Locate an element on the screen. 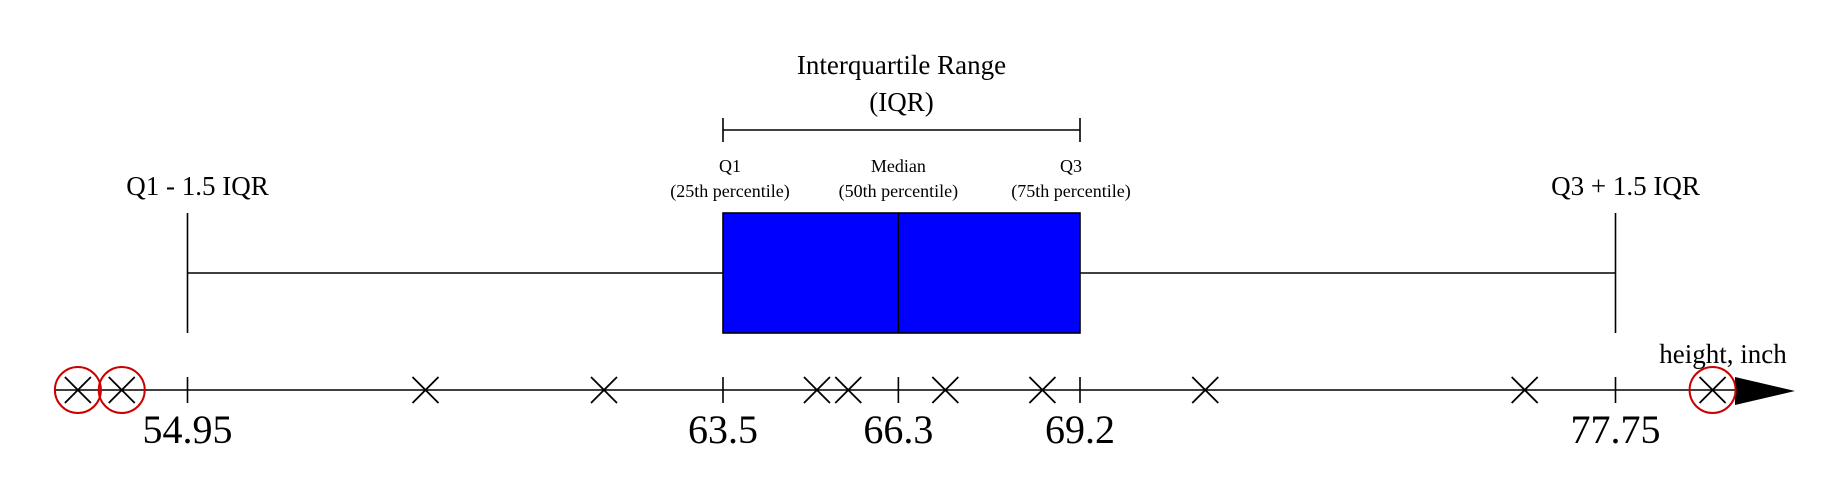 The width and height of the screenshot is (1834, 503). iqr-title: Interquartile Range is located at coordinates (901, 65).